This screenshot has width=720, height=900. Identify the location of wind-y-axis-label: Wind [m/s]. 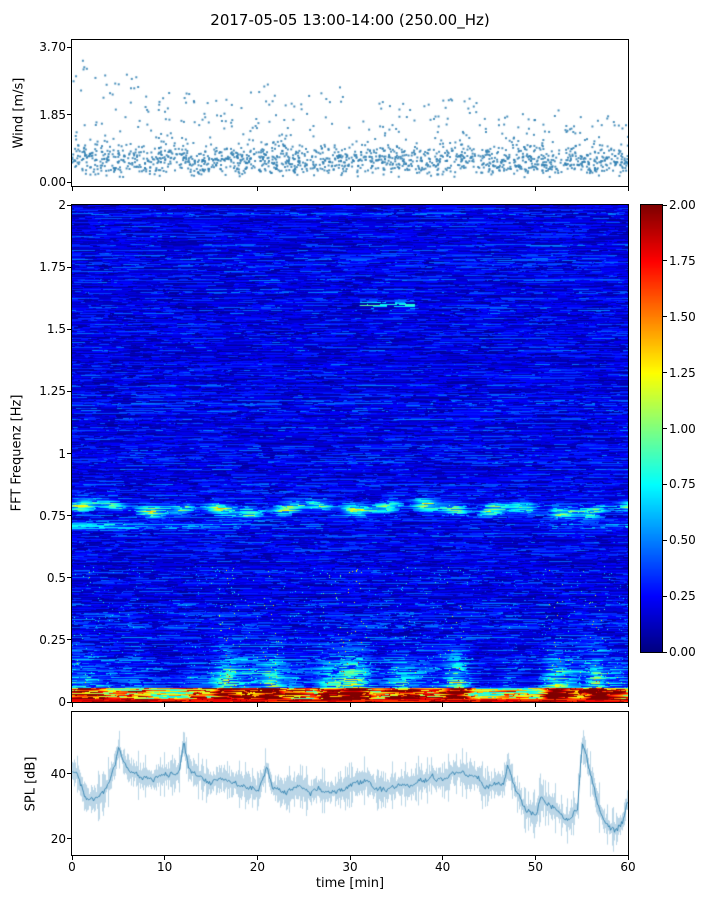
(19, 113).